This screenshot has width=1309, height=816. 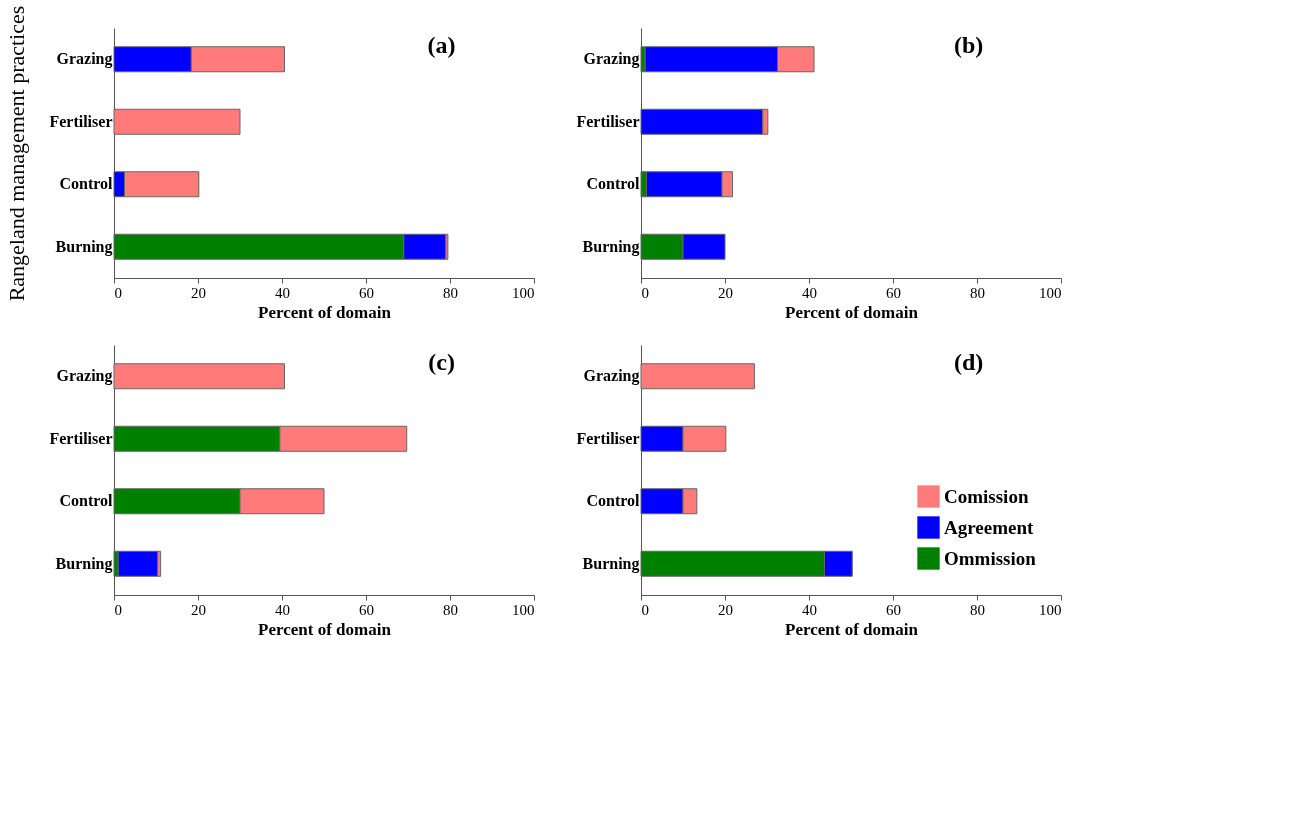 What do you see at coordinates (968, 362) in the screenshot?
I see `chart-title: (d)` at bounding box center [968, 362].